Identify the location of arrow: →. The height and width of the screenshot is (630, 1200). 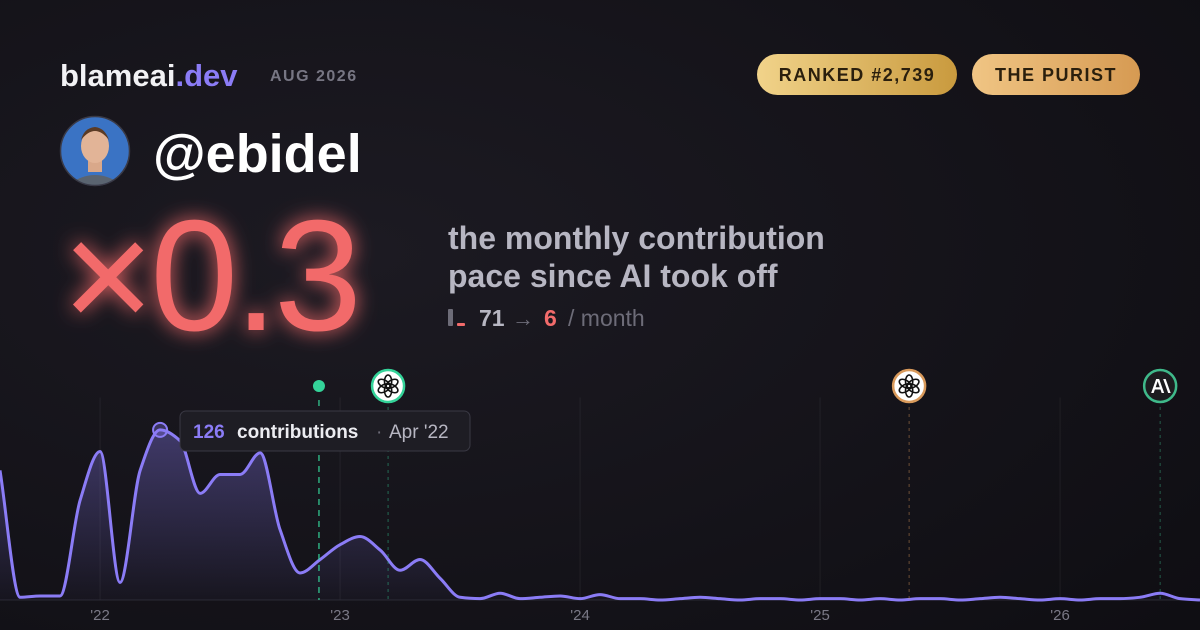
(523, 318).